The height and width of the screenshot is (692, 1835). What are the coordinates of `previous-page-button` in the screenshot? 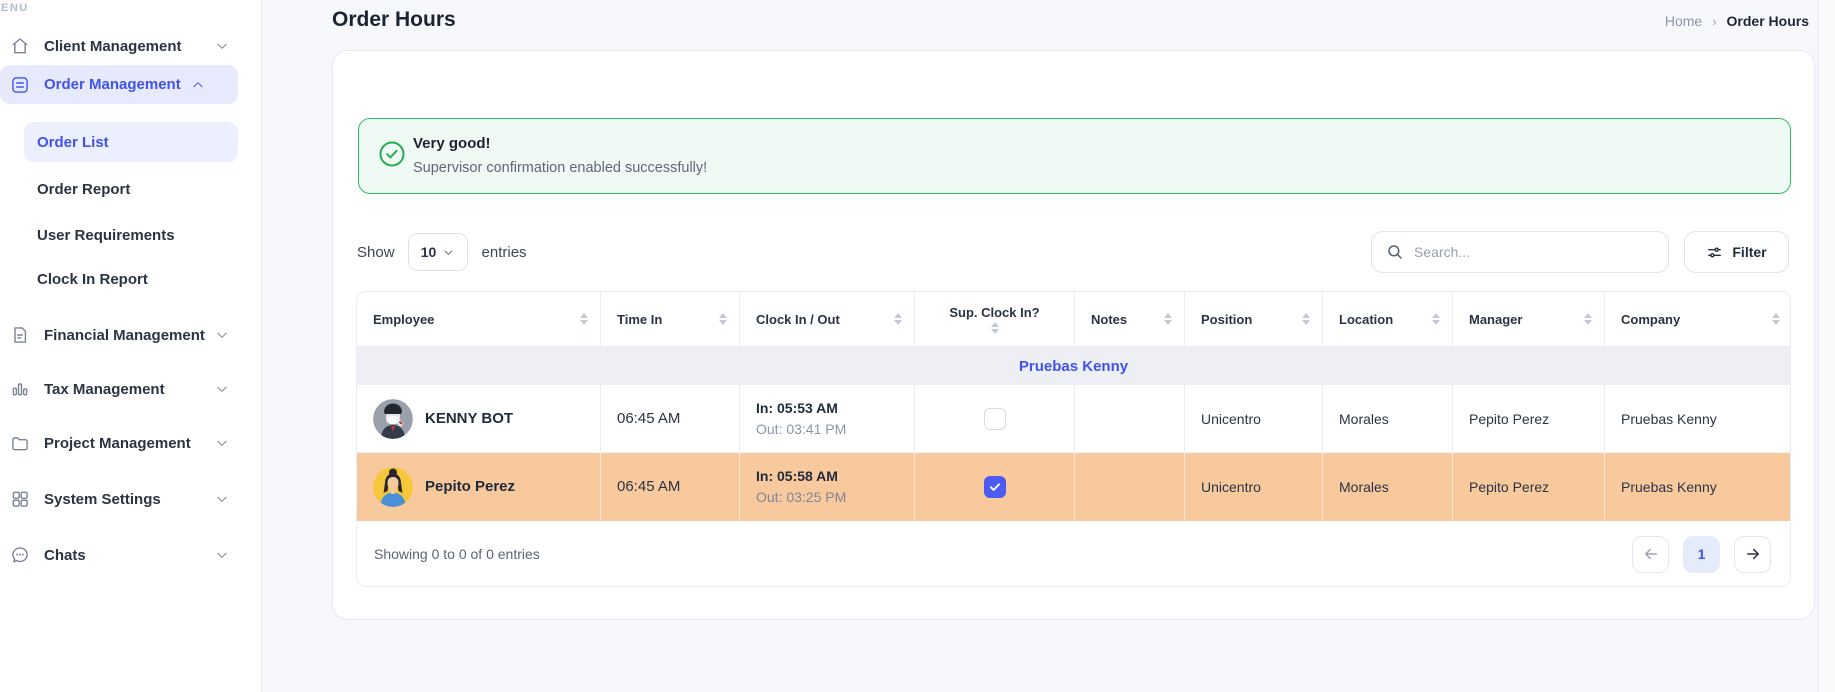 It's located at (1650, 554).